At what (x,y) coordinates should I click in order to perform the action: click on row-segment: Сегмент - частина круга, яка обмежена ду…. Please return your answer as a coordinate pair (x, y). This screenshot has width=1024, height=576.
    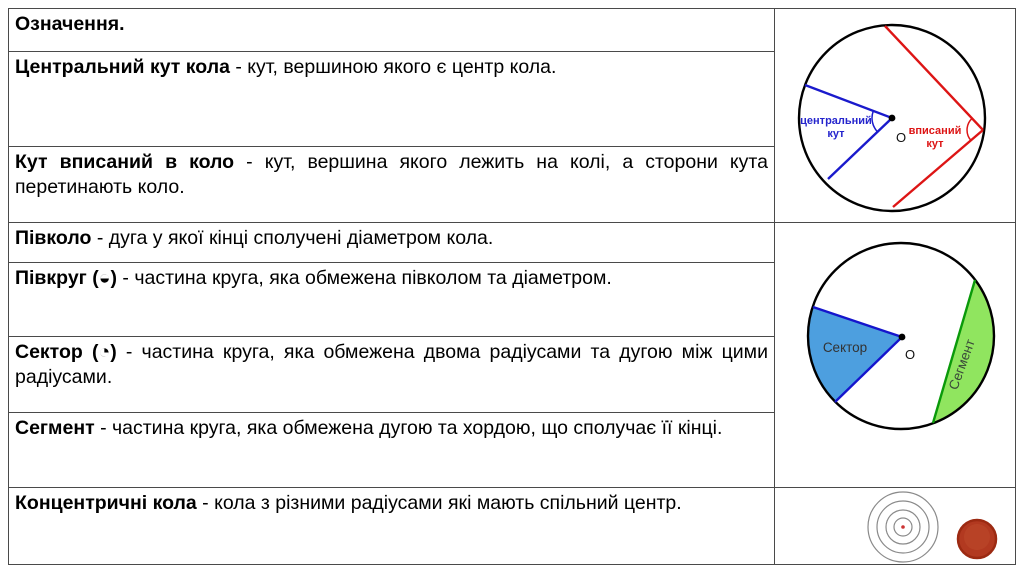
    Looking at the image, I should click on (391, 450).